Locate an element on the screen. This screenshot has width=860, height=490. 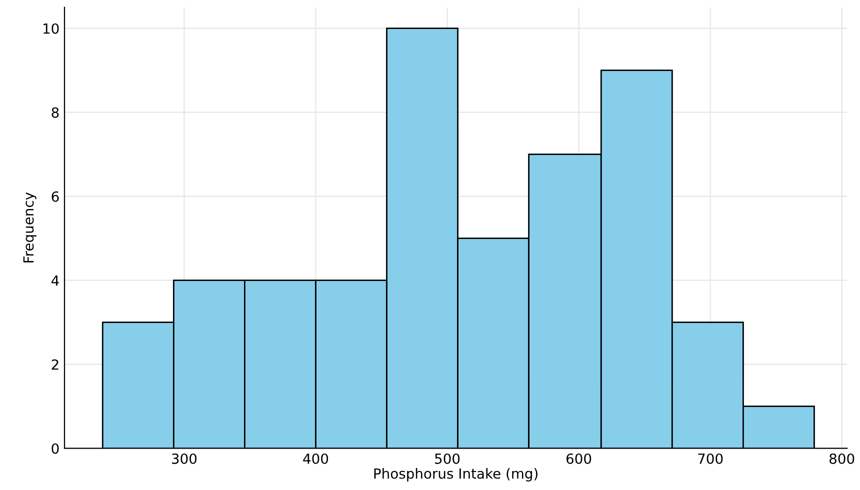
y-tick-label: 8 is located at coordinates (55, 112).